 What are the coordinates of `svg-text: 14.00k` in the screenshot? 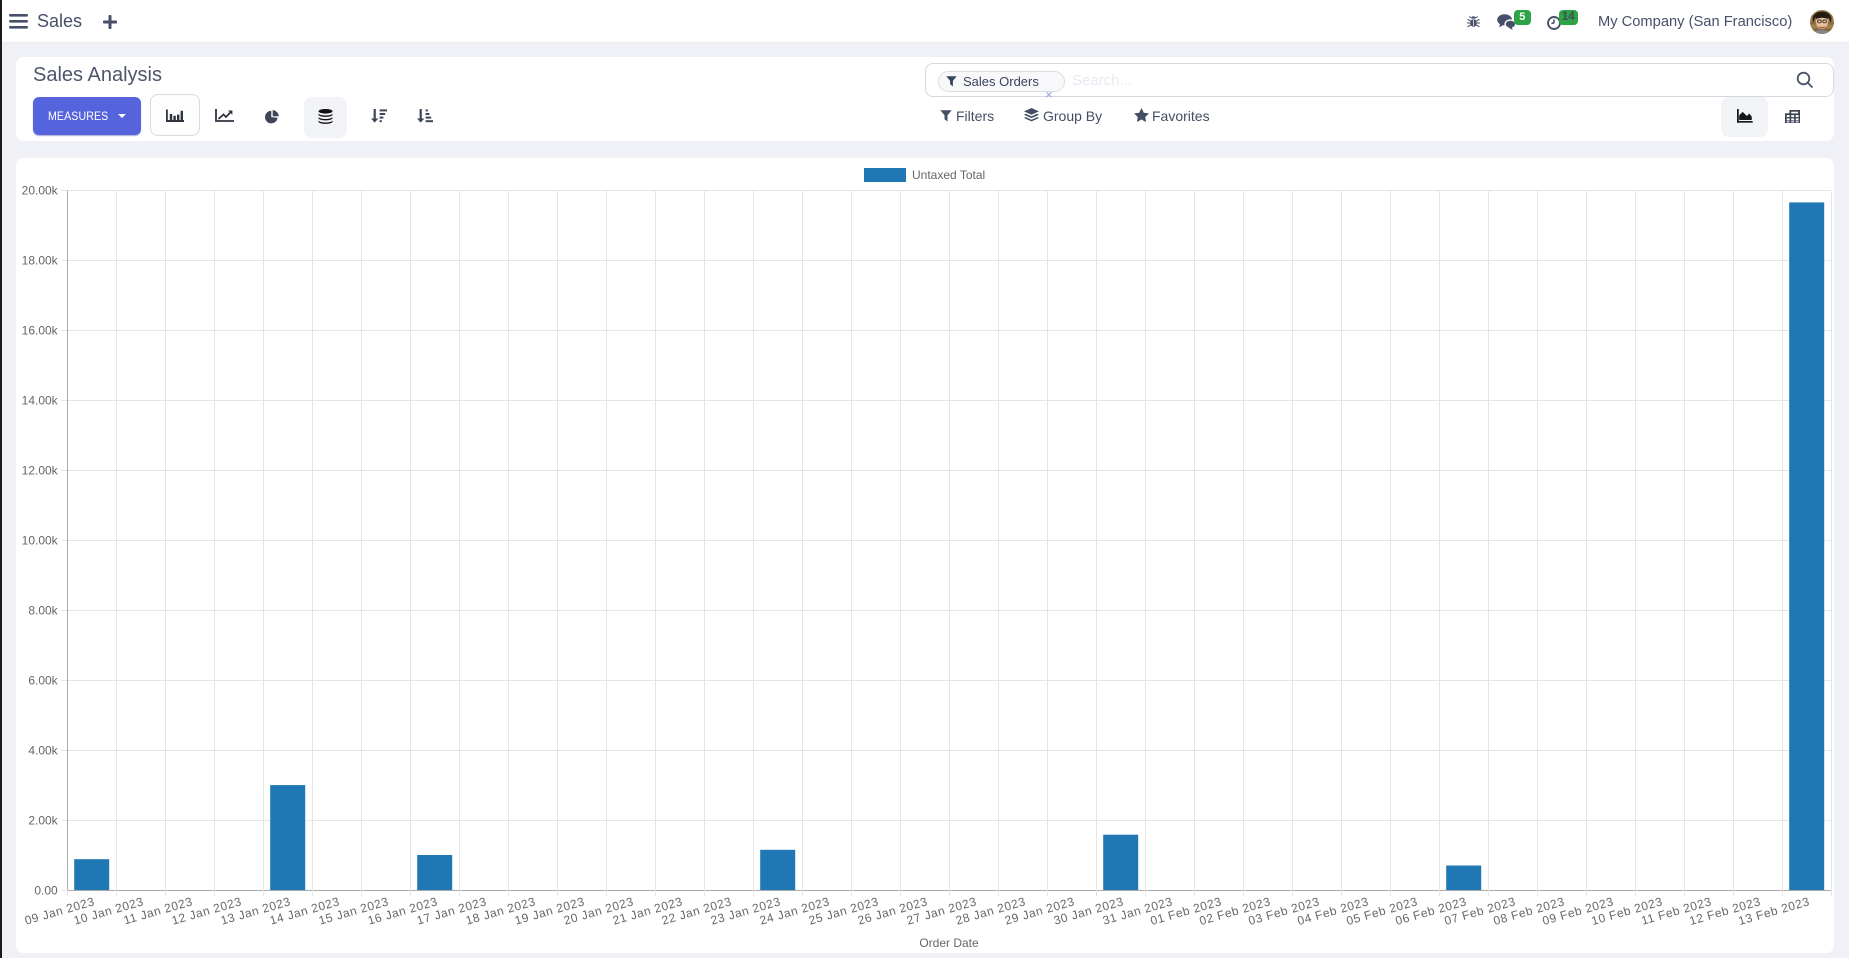 It's located at (40, 401).